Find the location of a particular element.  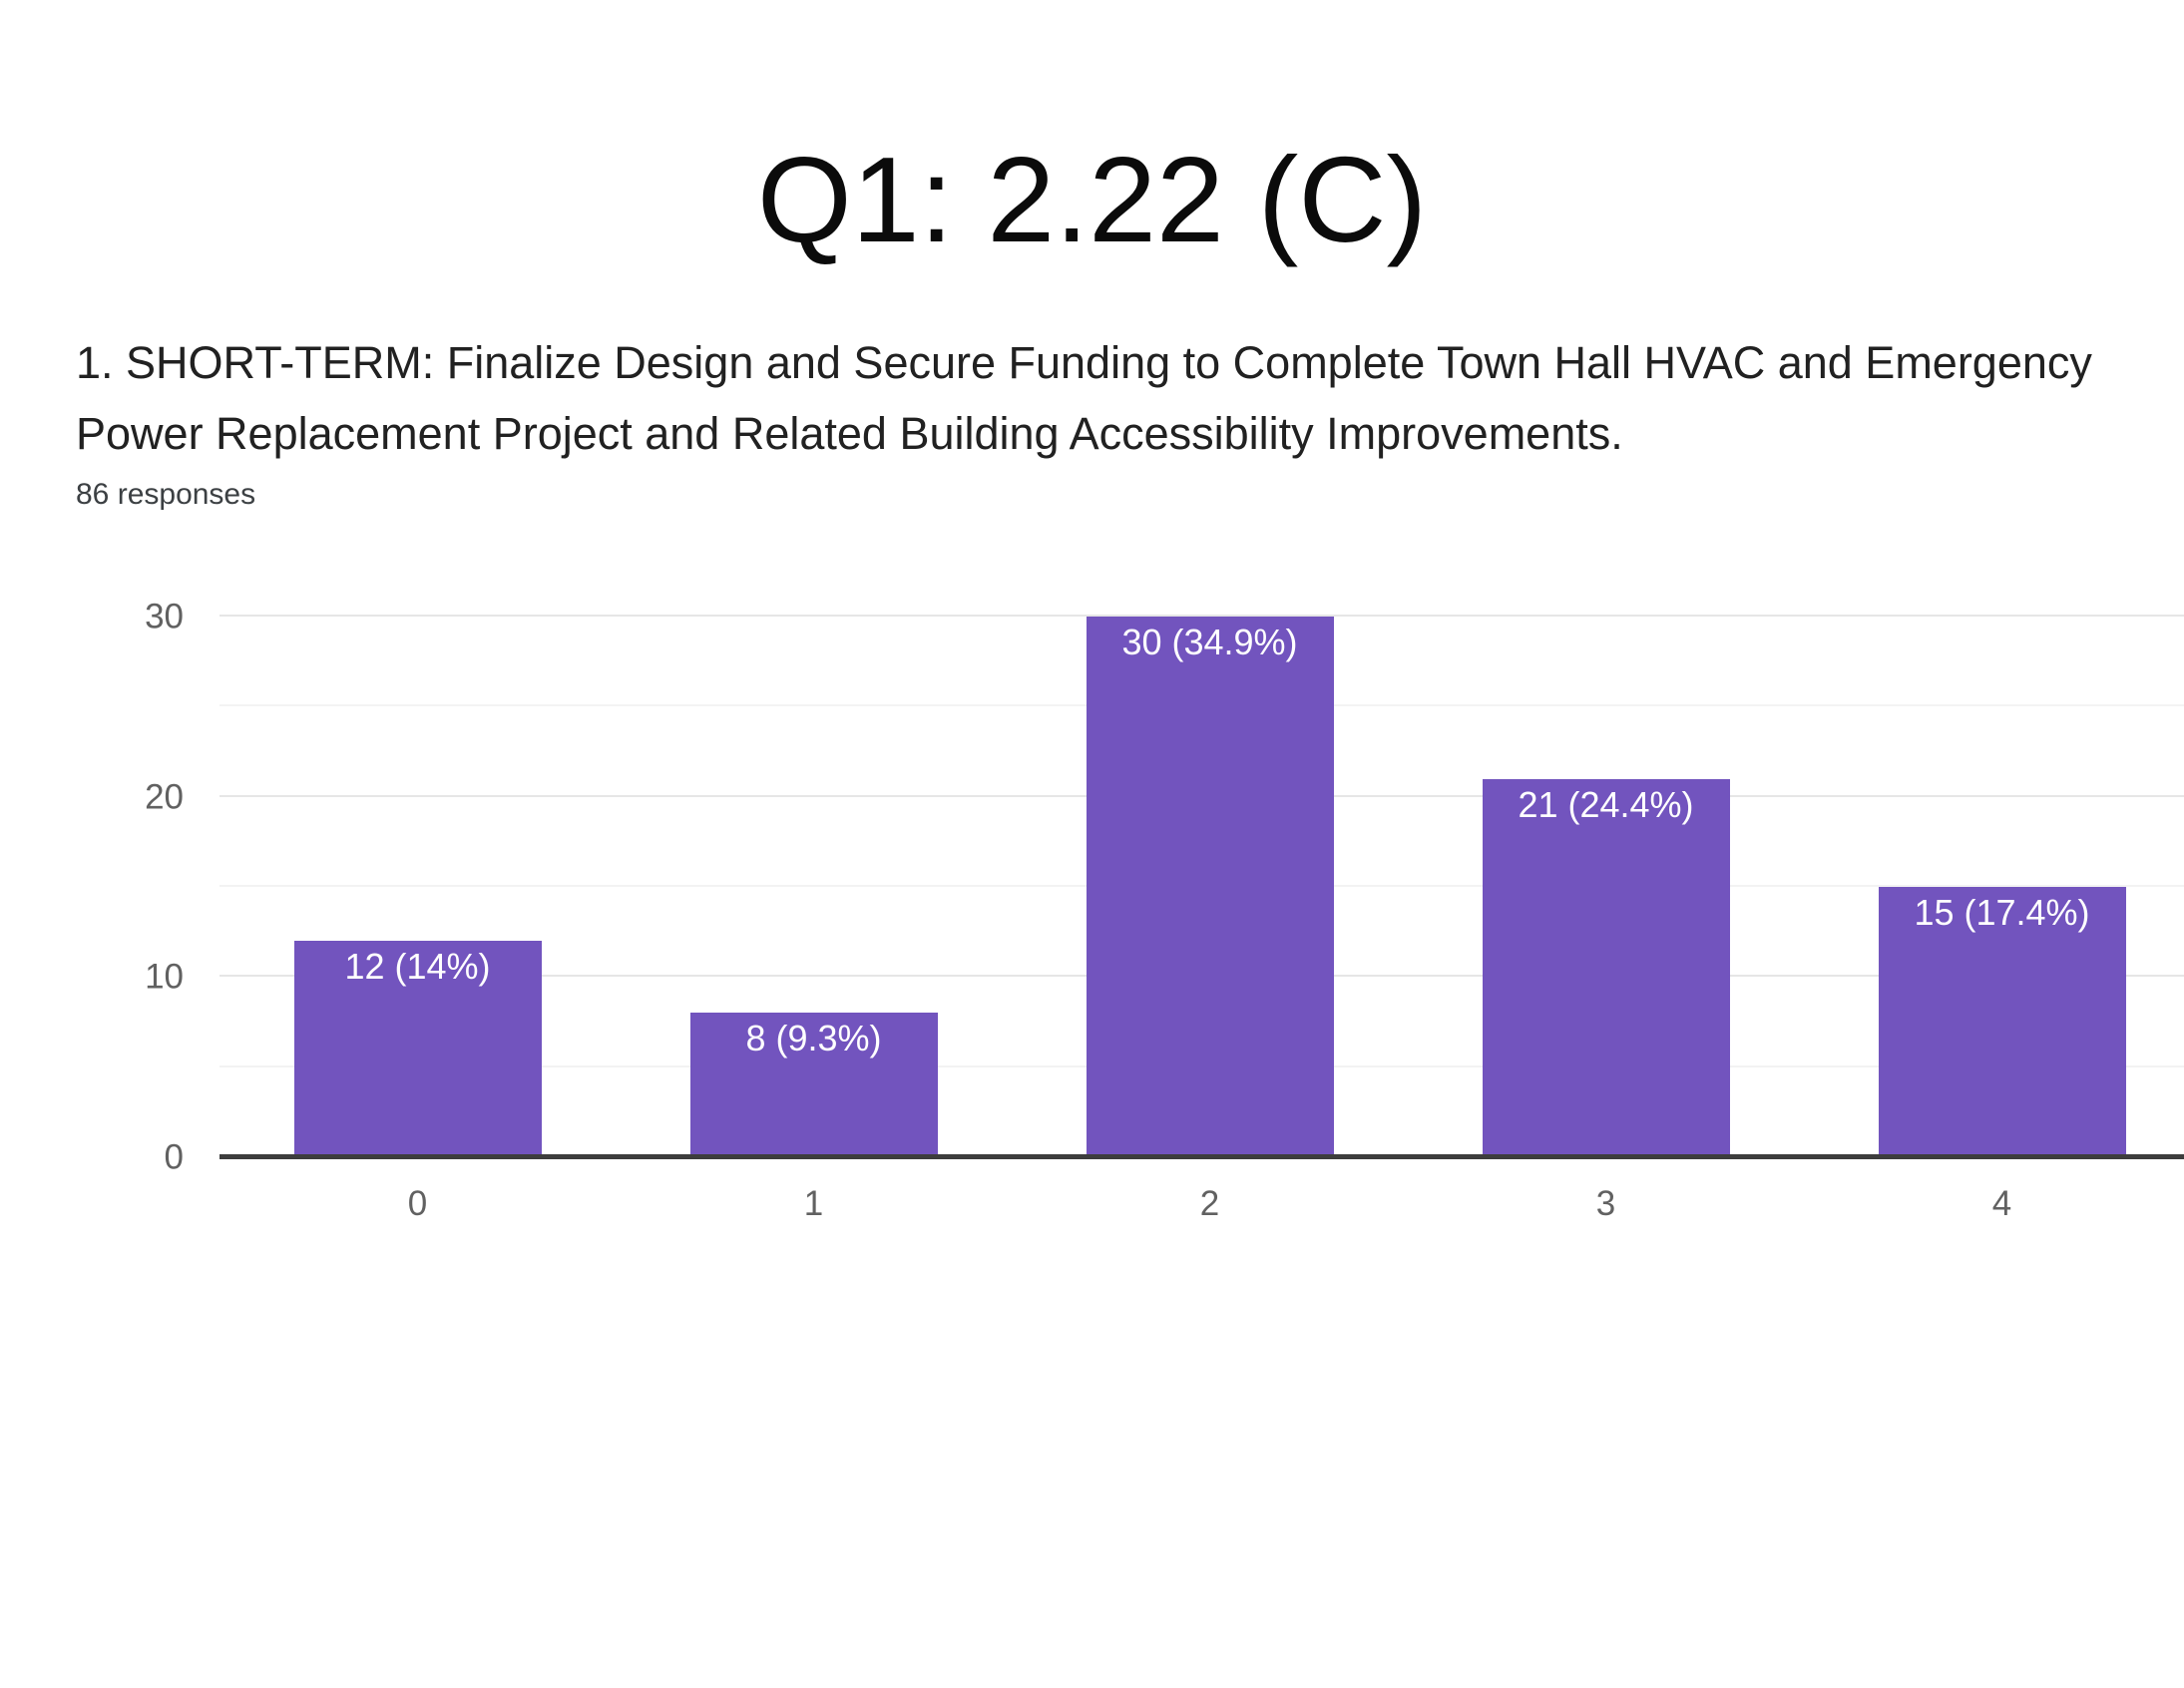

bar-category-0: 12 (14%) is located at coordinates (418, 1049).